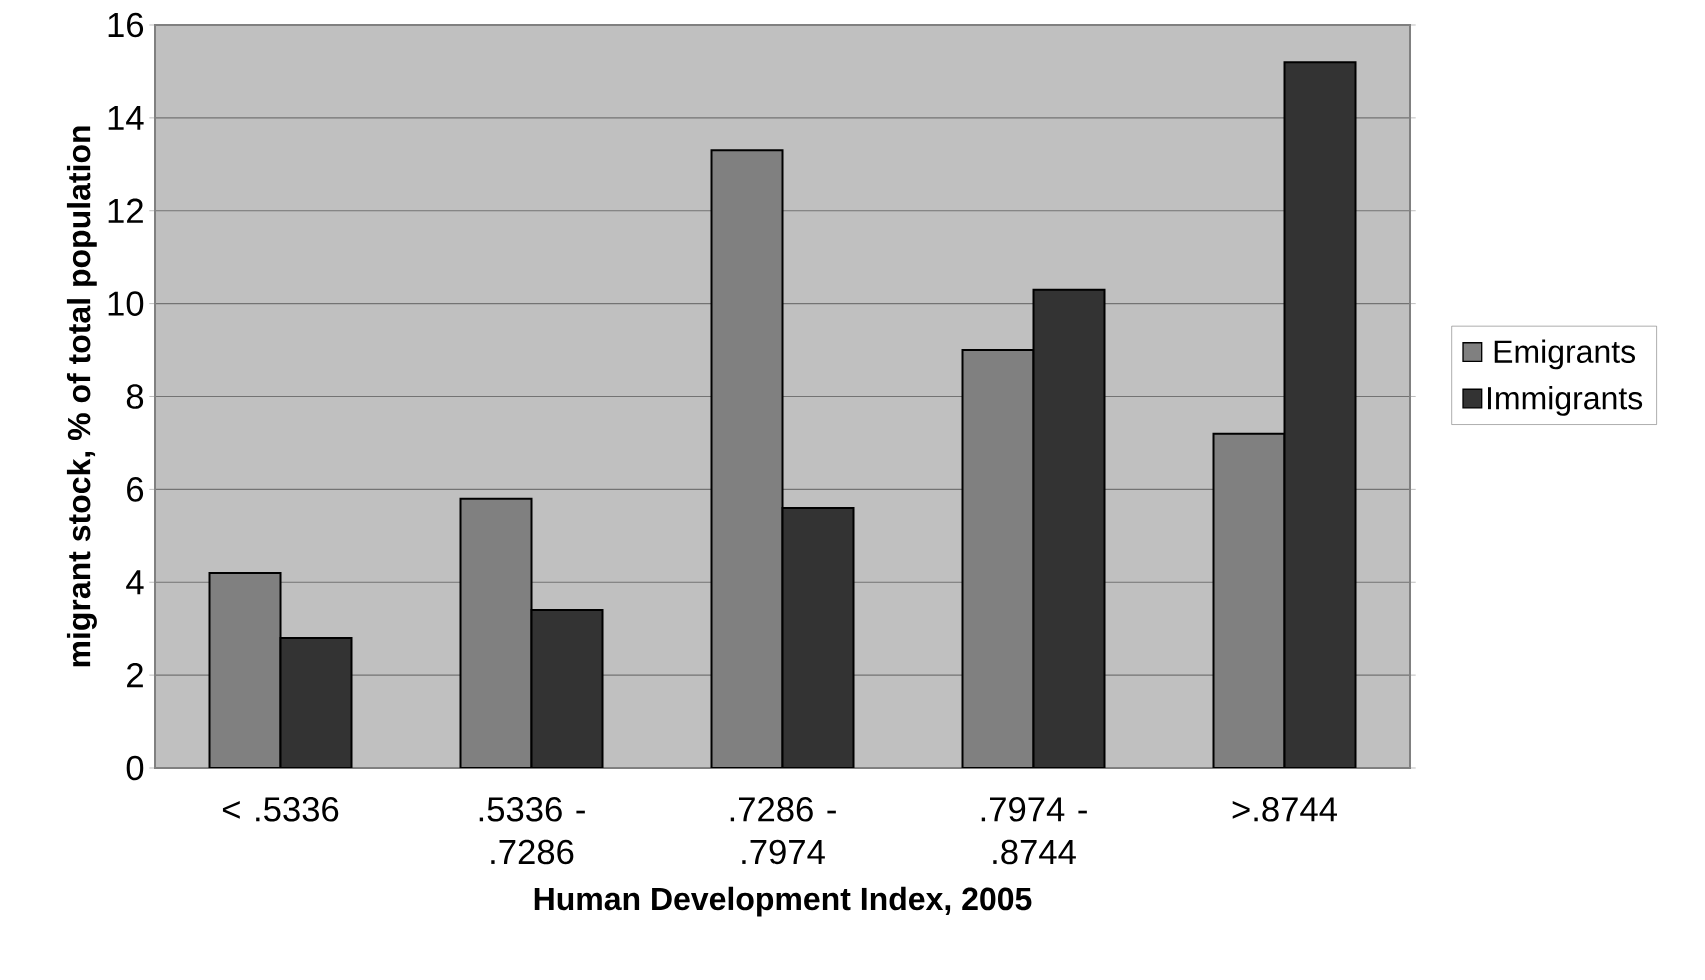 This screenshot has height=980, width=1705. What do you see at coordinates (1565, 401) in the screenshot?
I see `legend-label: Immigrants` at bounding box center [1565, 401].